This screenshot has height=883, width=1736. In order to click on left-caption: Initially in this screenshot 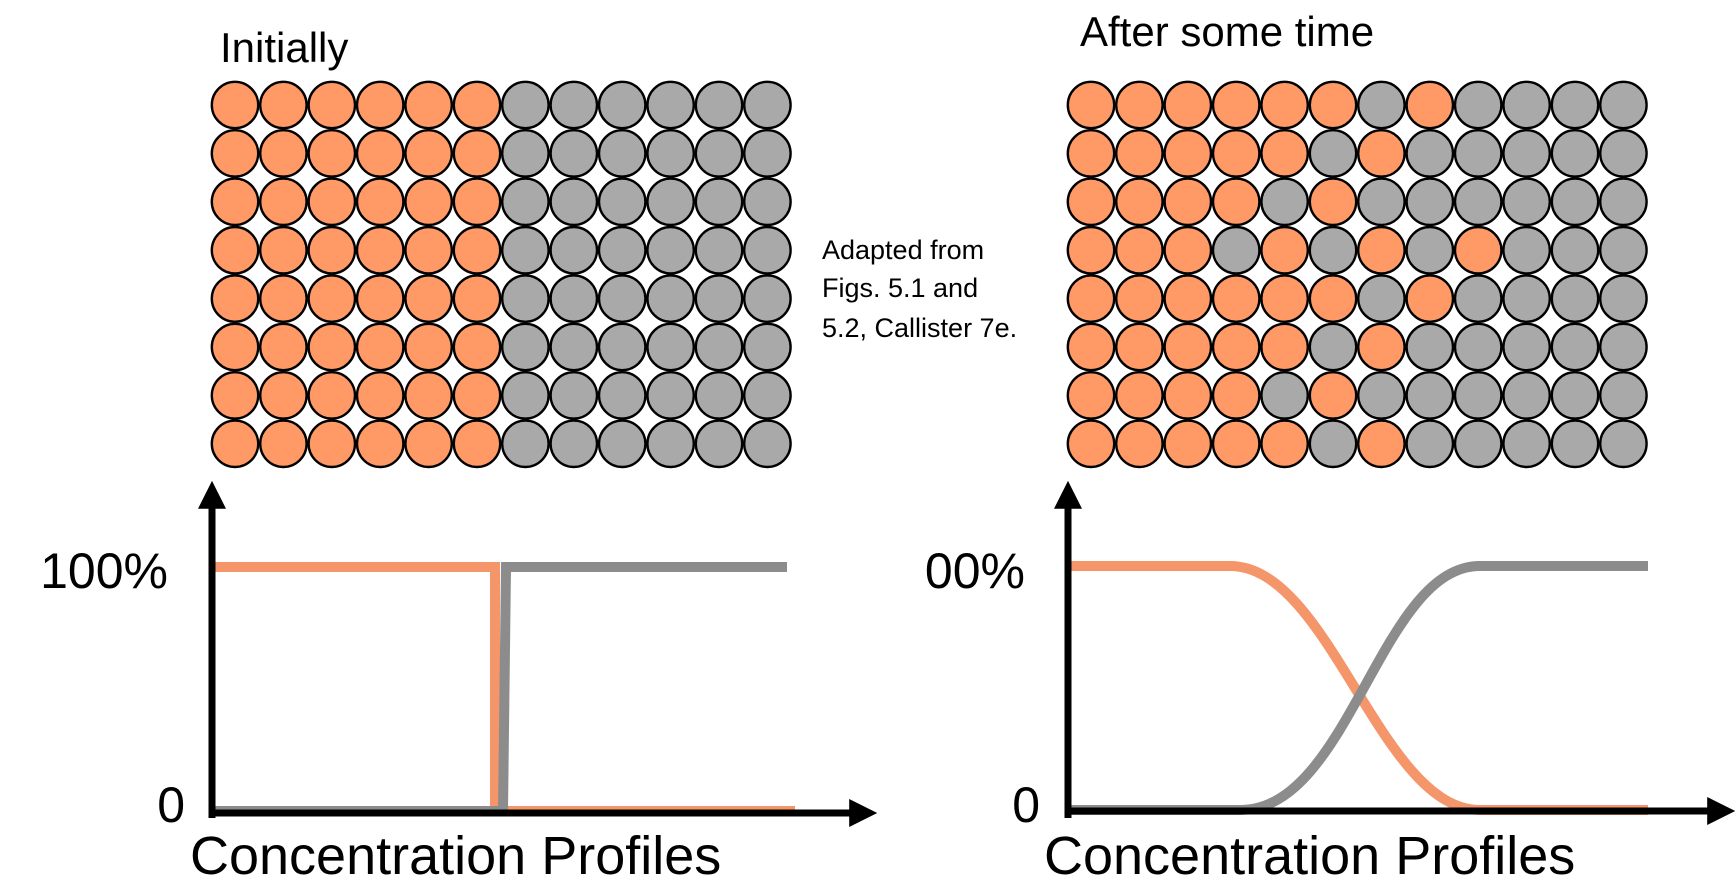, I will do `click(284, 47)`.